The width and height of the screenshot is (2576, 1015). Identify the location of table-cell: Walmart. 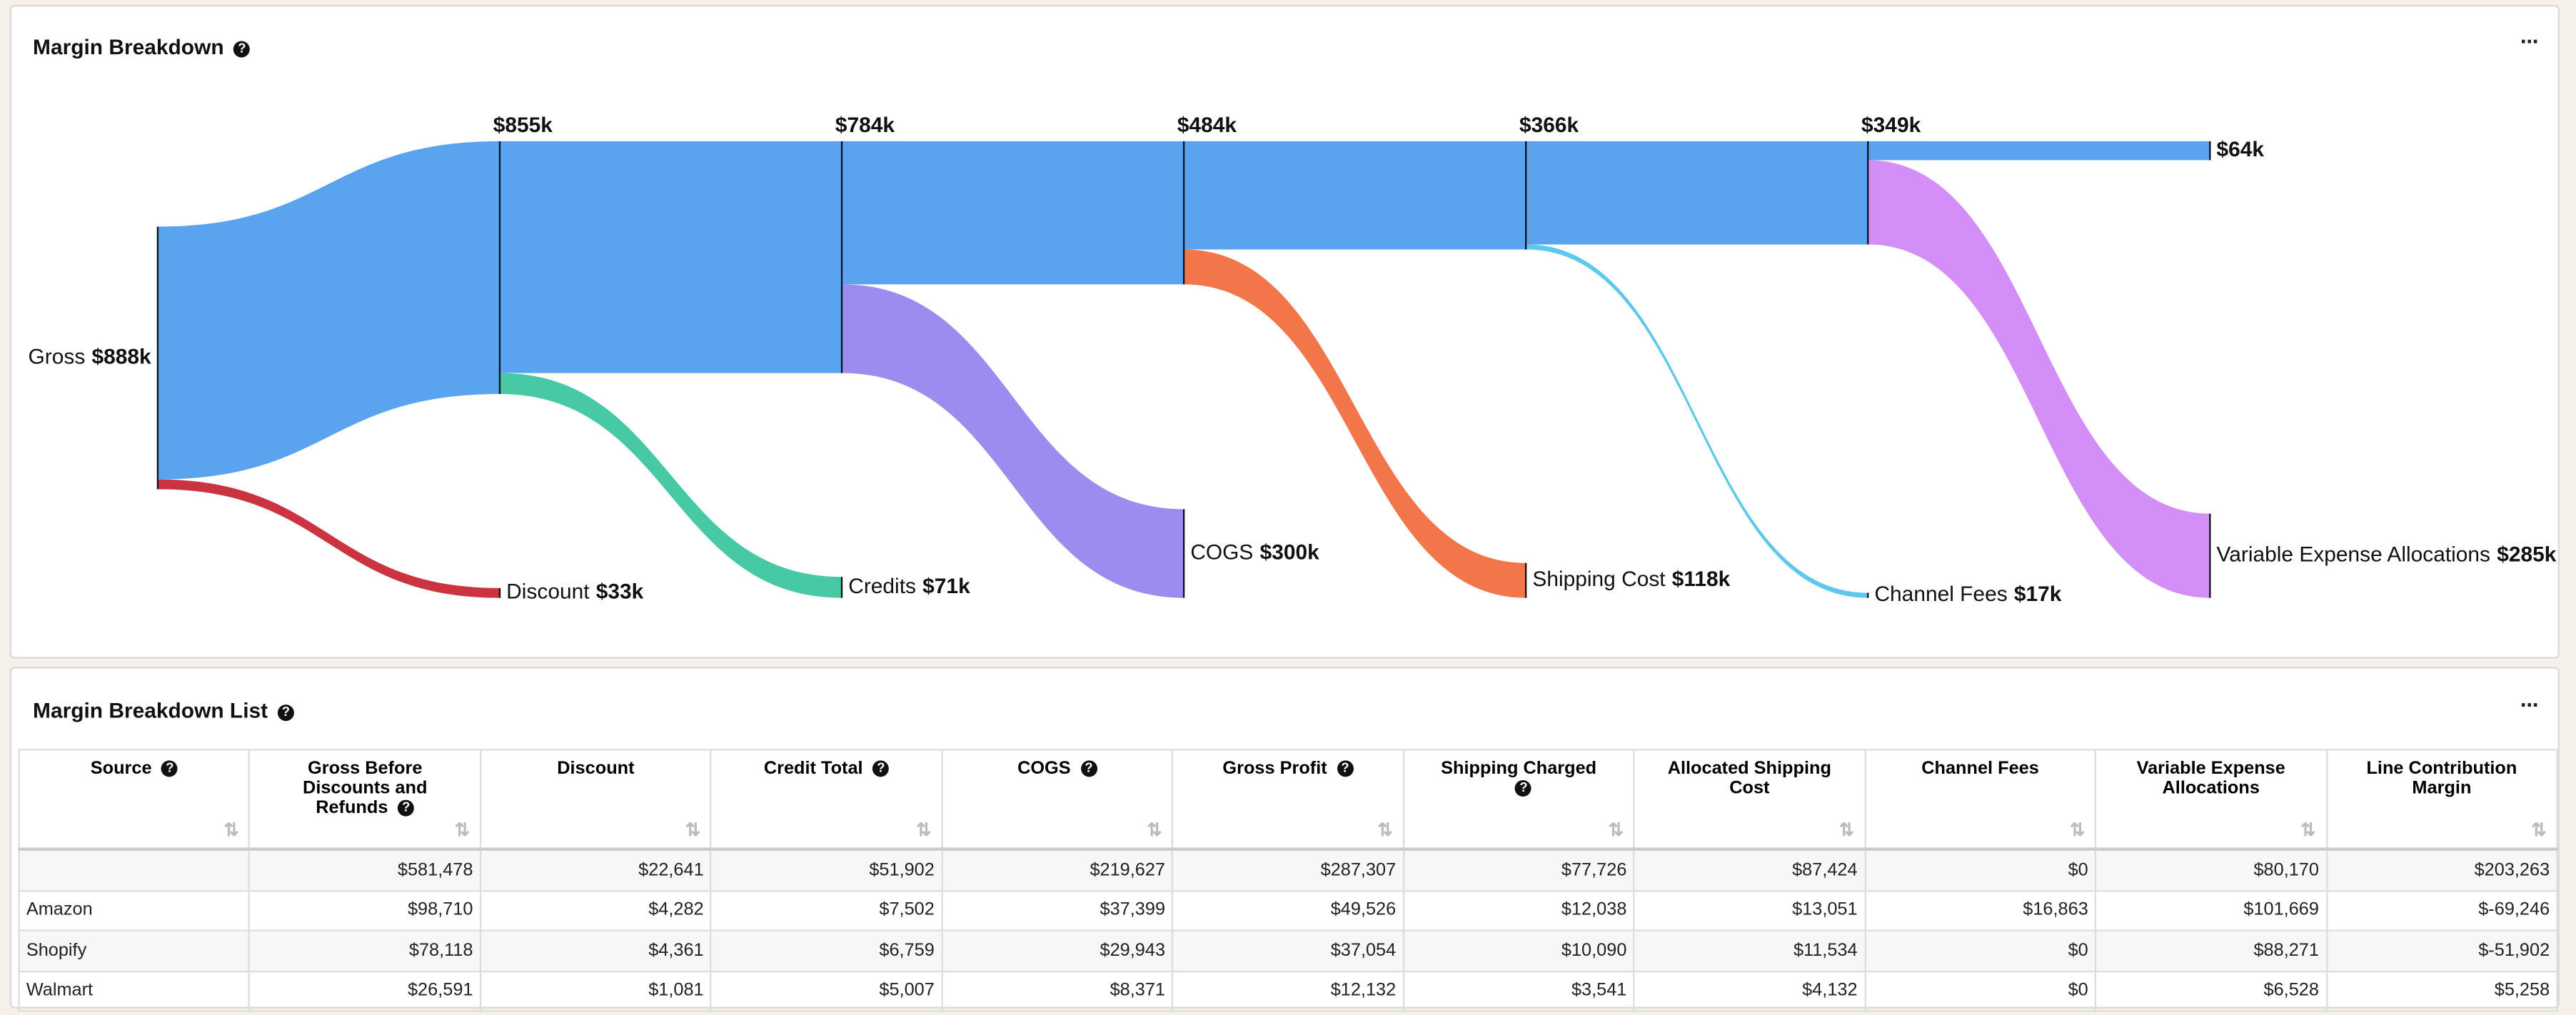
(134, 990).